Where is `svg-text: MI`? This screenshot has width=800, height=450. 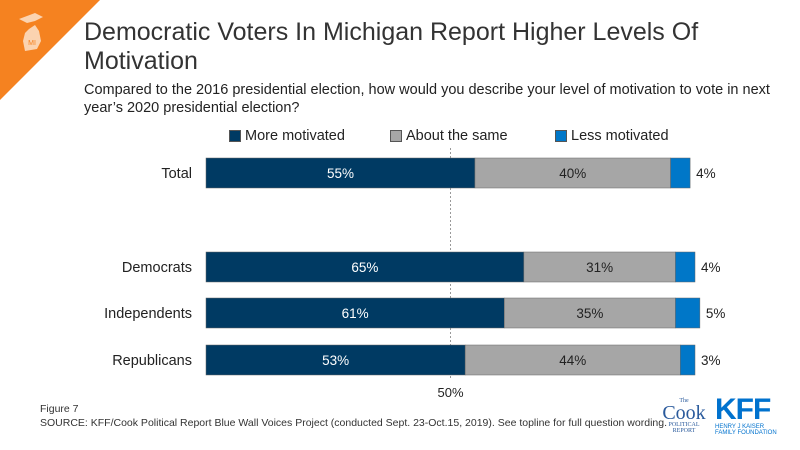 svg-text: MI is located at coordinates (32, 43).